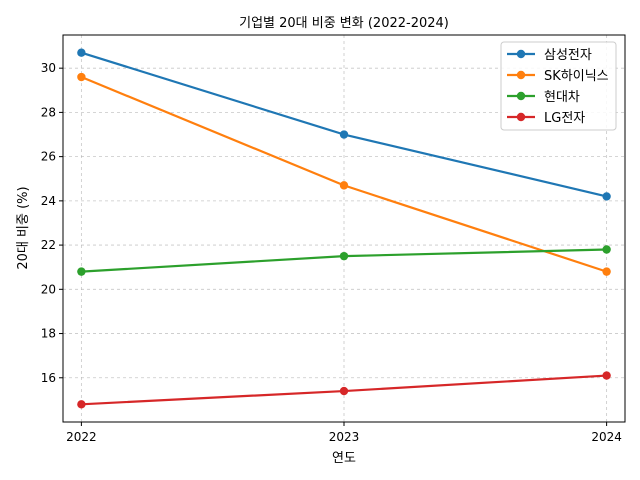 The image size is (640, 480). What do you see at coordinates (576, 76) in the screenshot?
I see `legend-label: SK하이닉스` at bounding box center [576, 76].